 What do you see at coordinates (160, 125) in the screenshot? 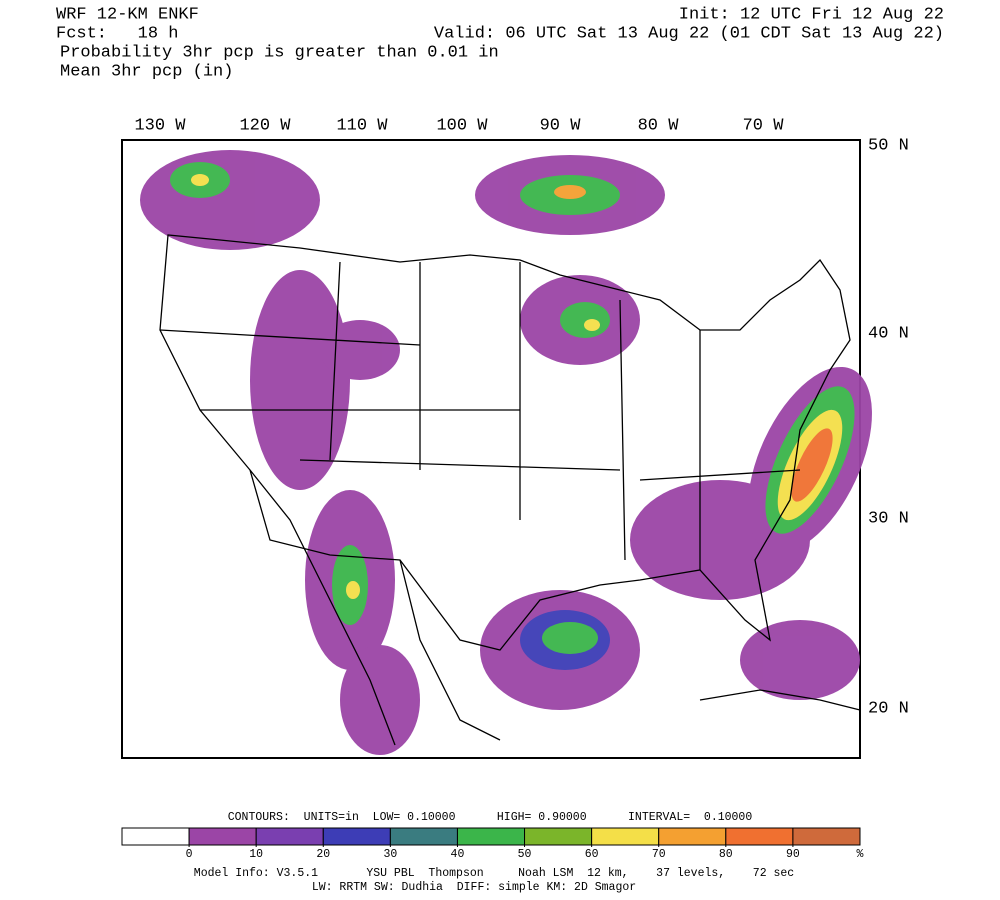
I see `lon-label: 130 W` at bounding box center [160, 125].